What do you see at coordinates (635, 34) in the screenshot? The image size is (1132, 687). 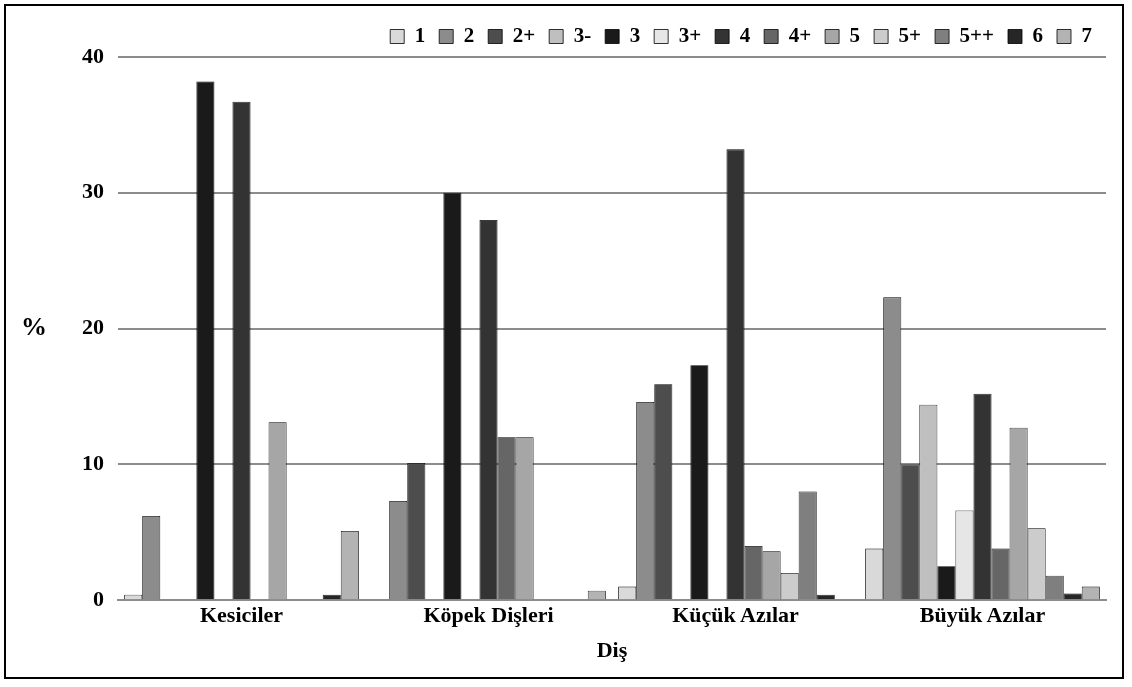 I see `legend-label: 3` at bounding box center [635, 34].